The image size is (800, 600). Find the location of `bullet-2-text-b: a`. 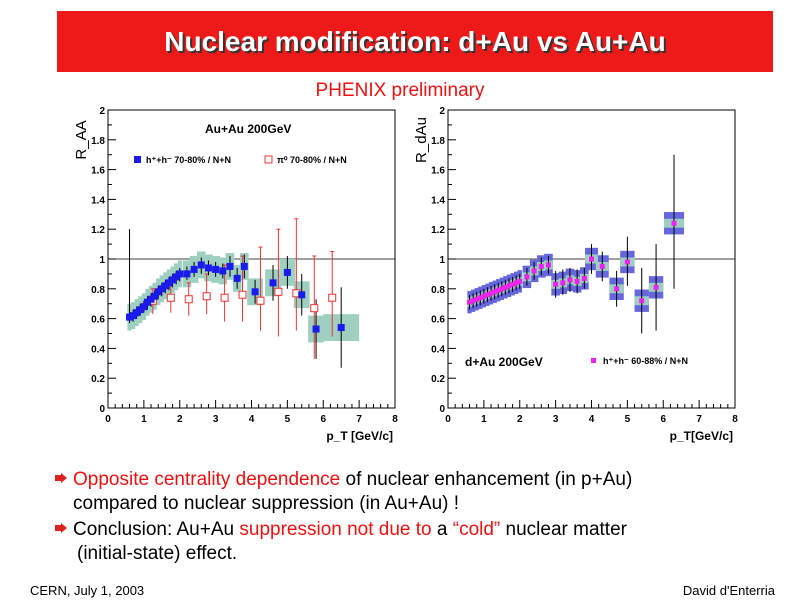

bullet-2-text-b: a is located at coordinates (442, 529).